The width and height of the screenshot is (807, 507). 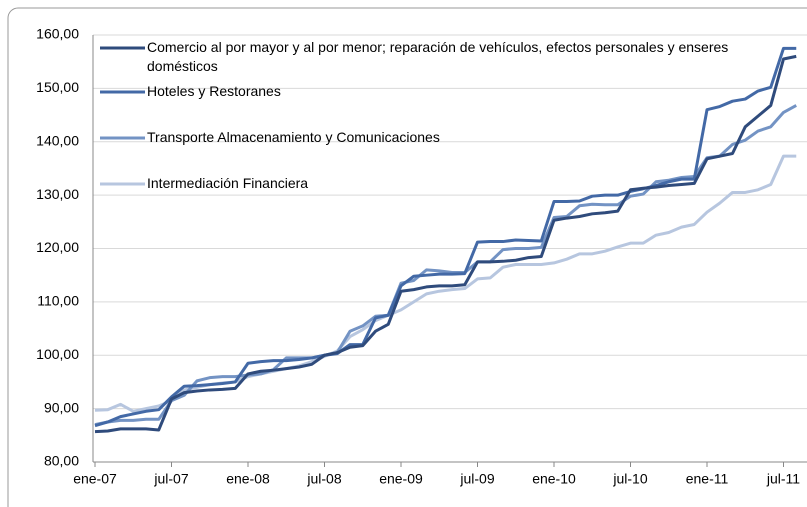 I want to click on x-tick-label: jul-09, so click(x=476, y=479).